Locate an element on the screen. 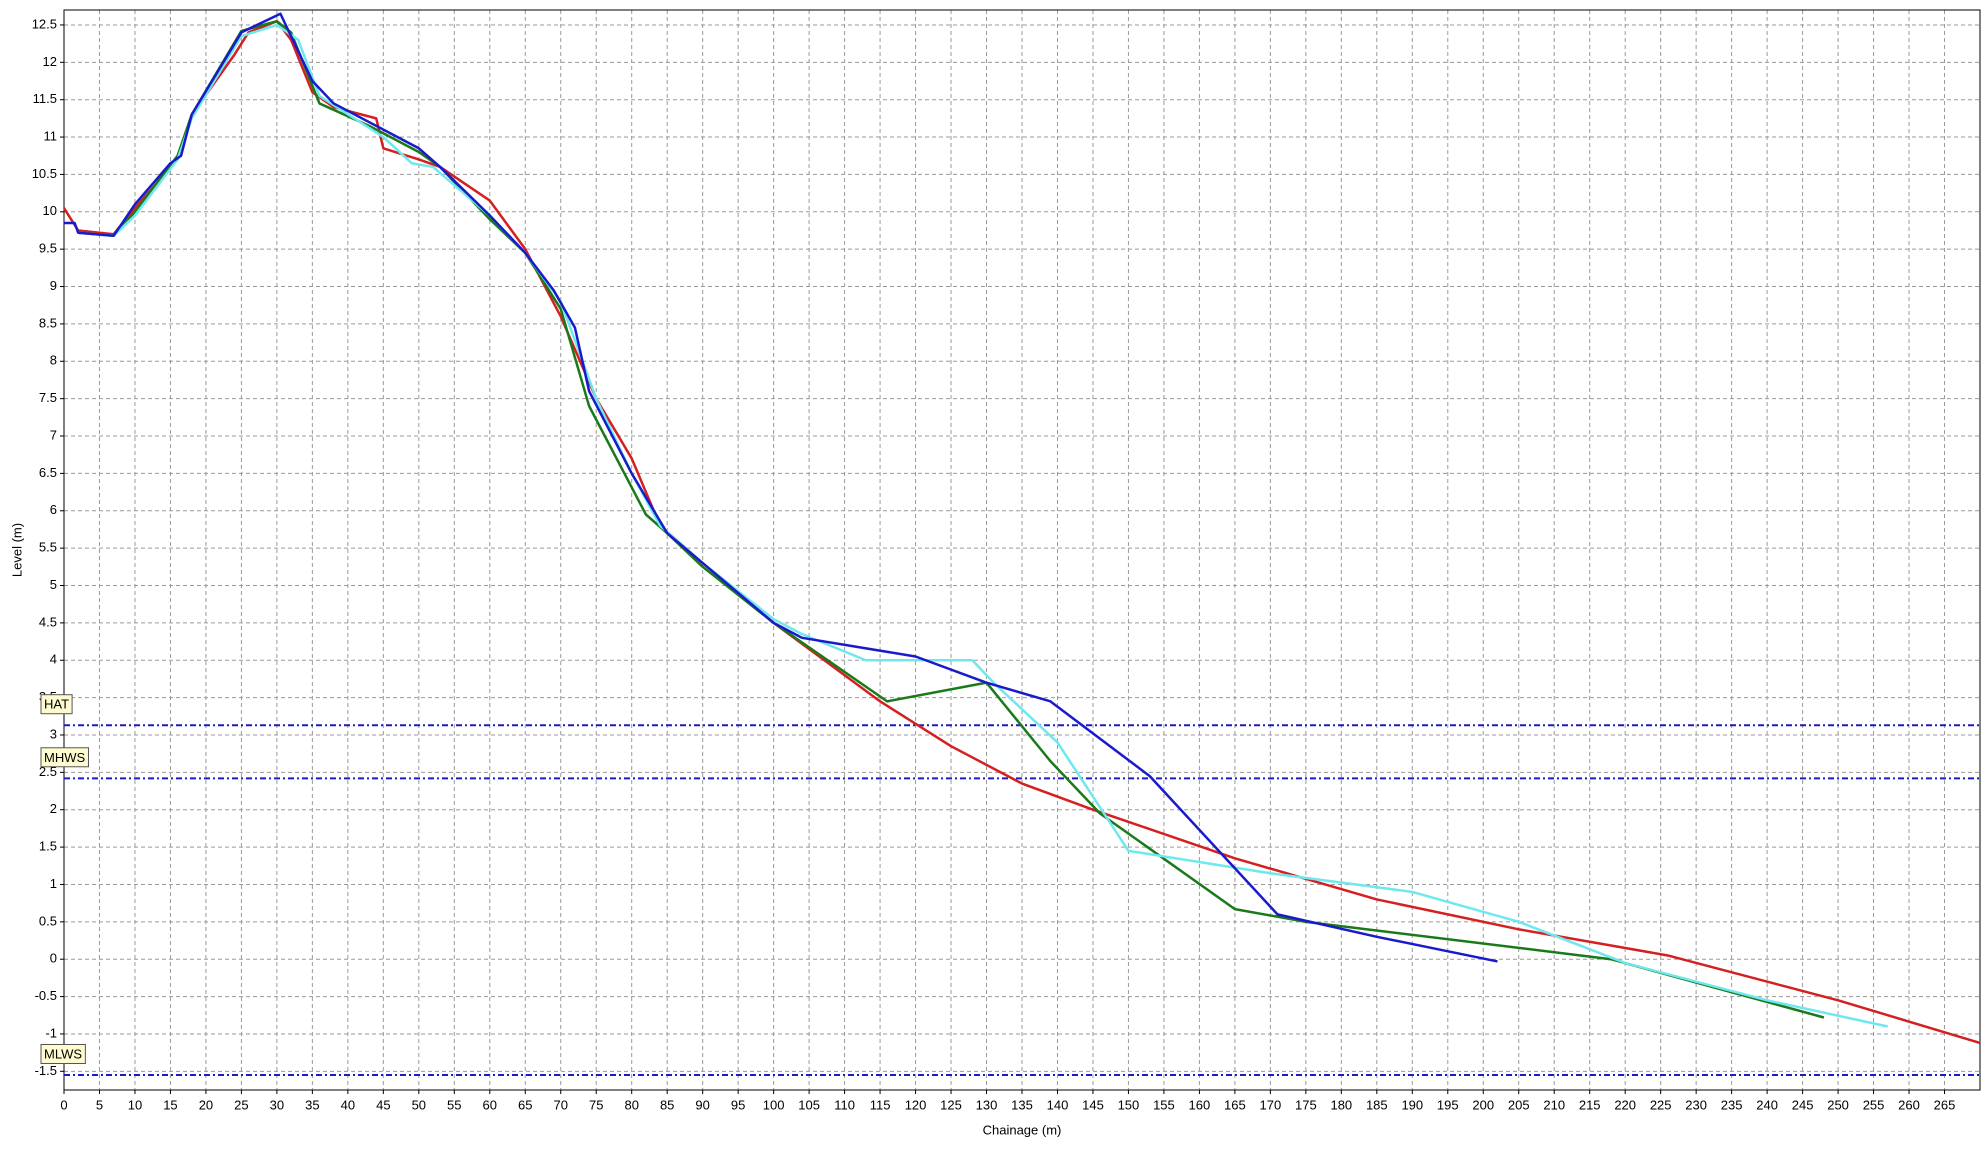  x-tick-label: 230 is located at coordinates (1696, 1104).